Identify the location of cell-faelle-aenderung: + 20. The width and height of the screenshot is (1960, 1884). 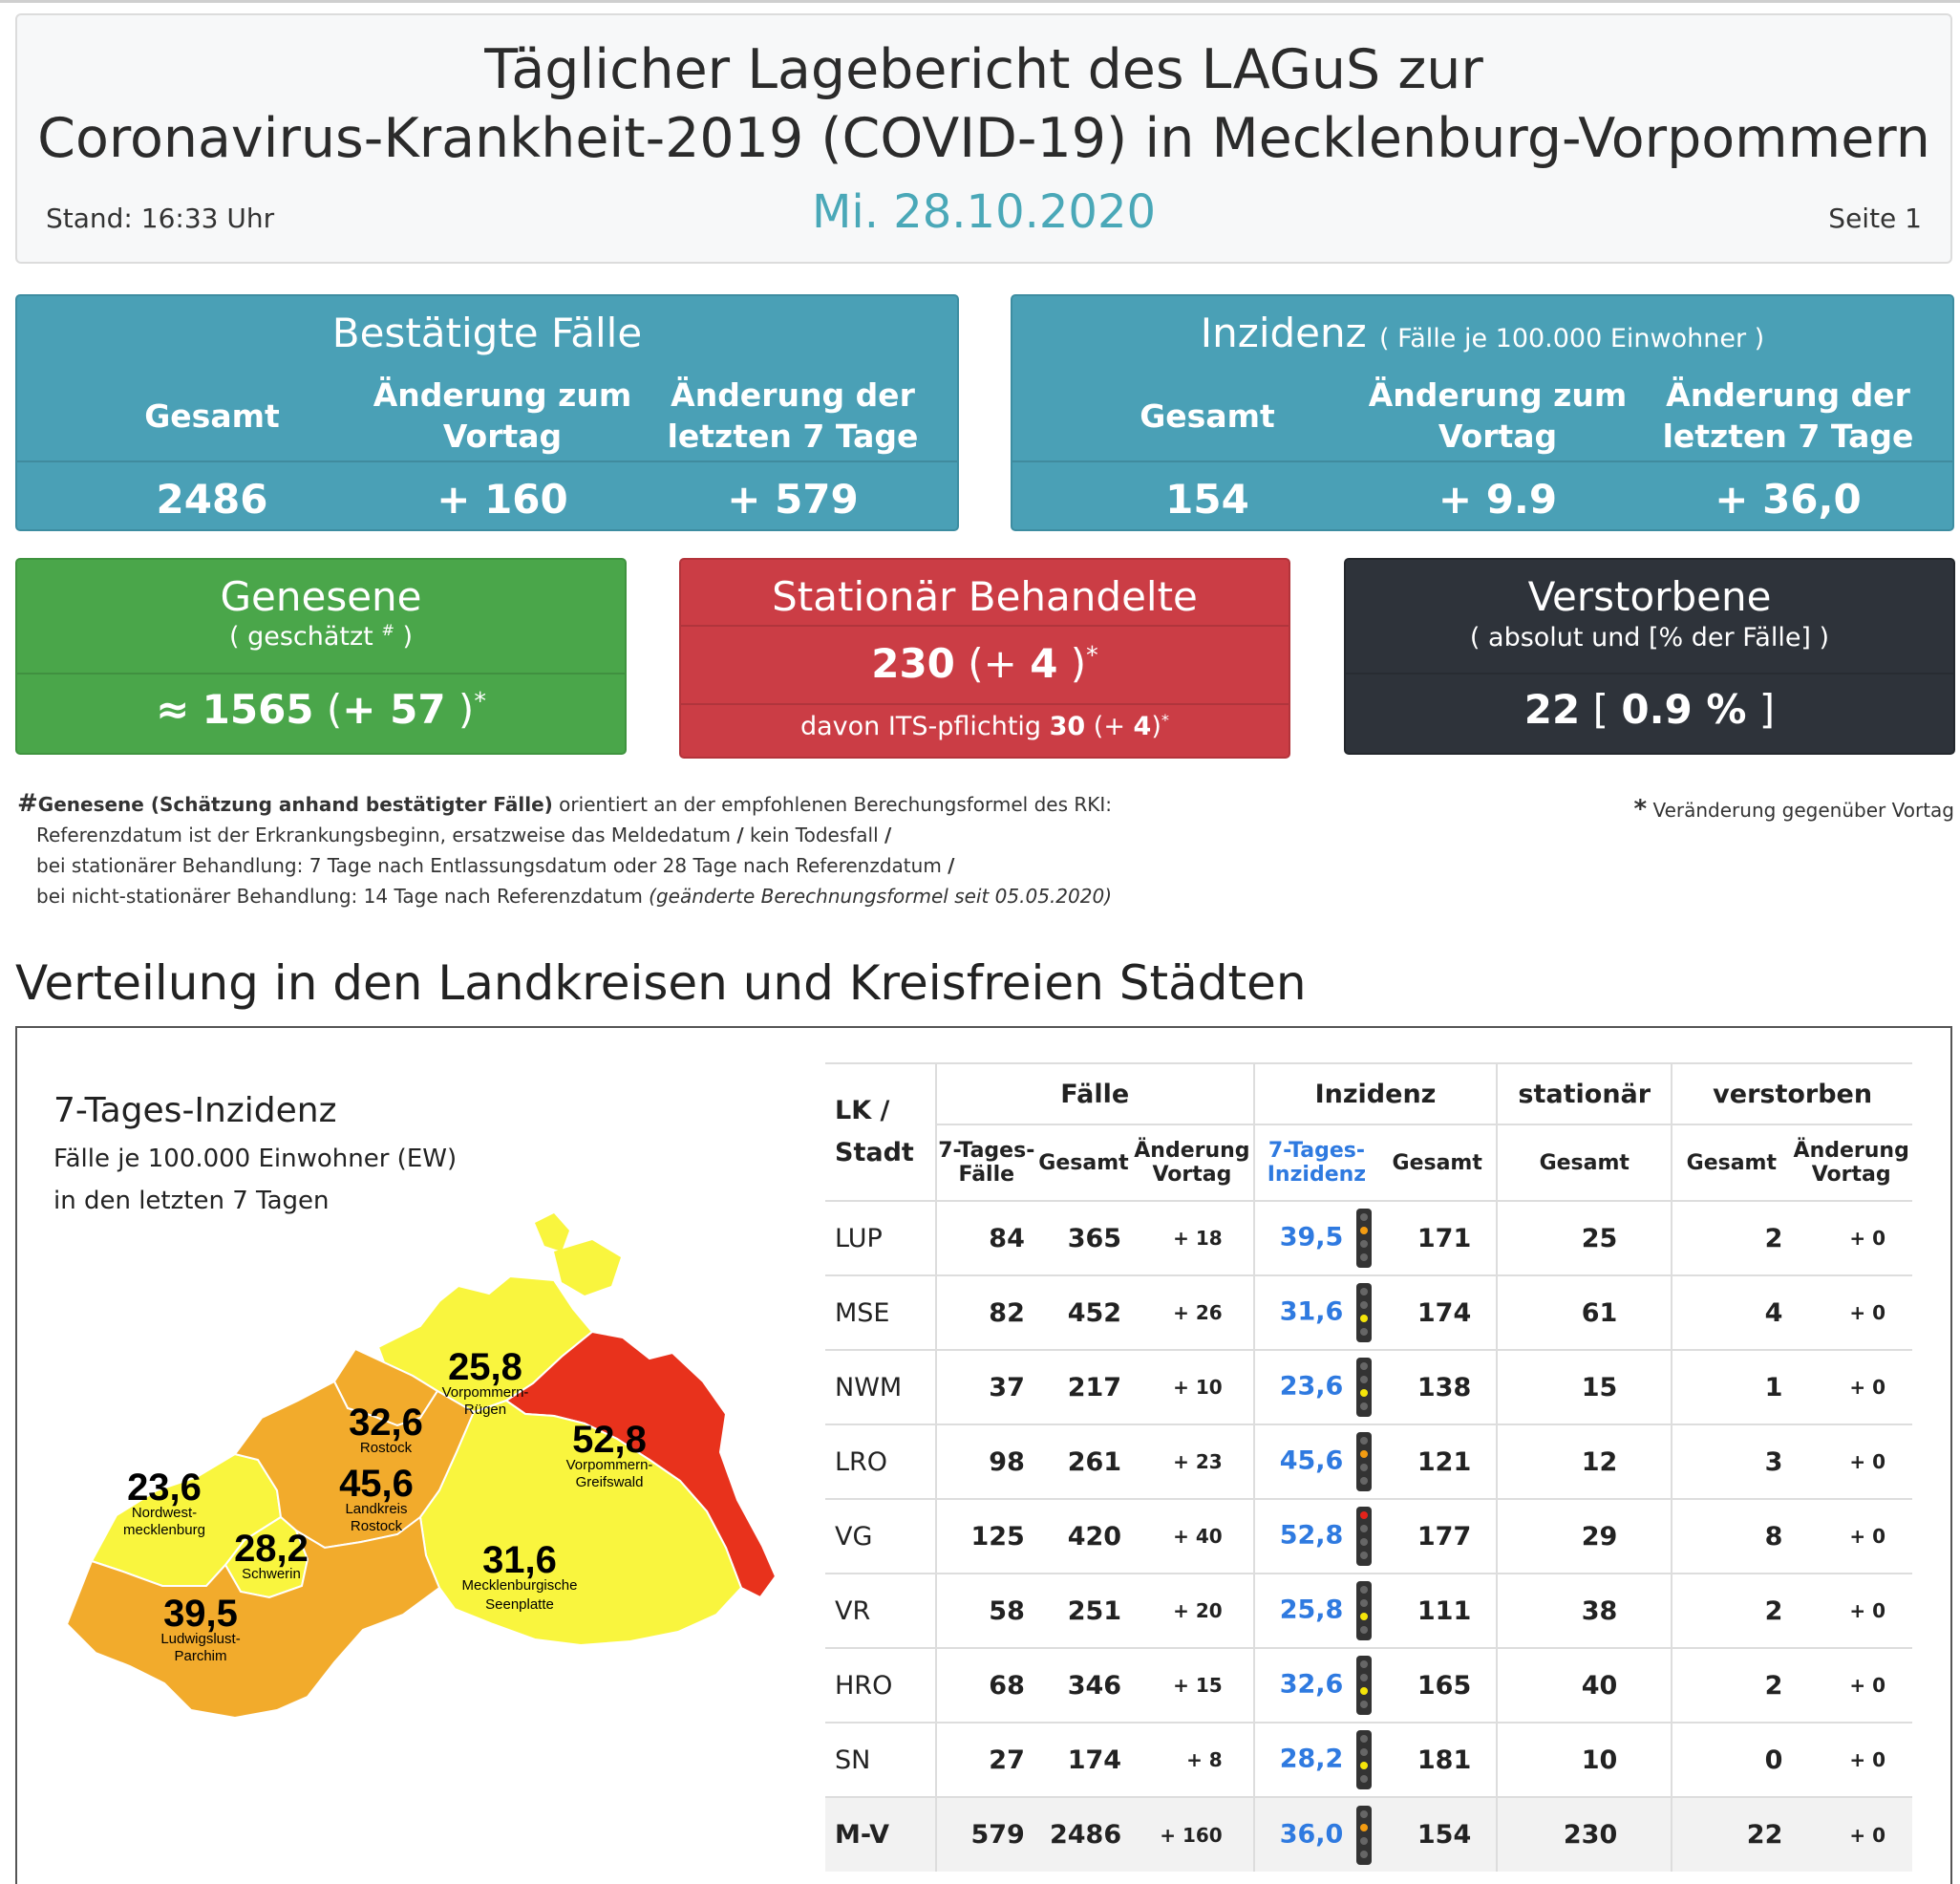
(1192, 1611).